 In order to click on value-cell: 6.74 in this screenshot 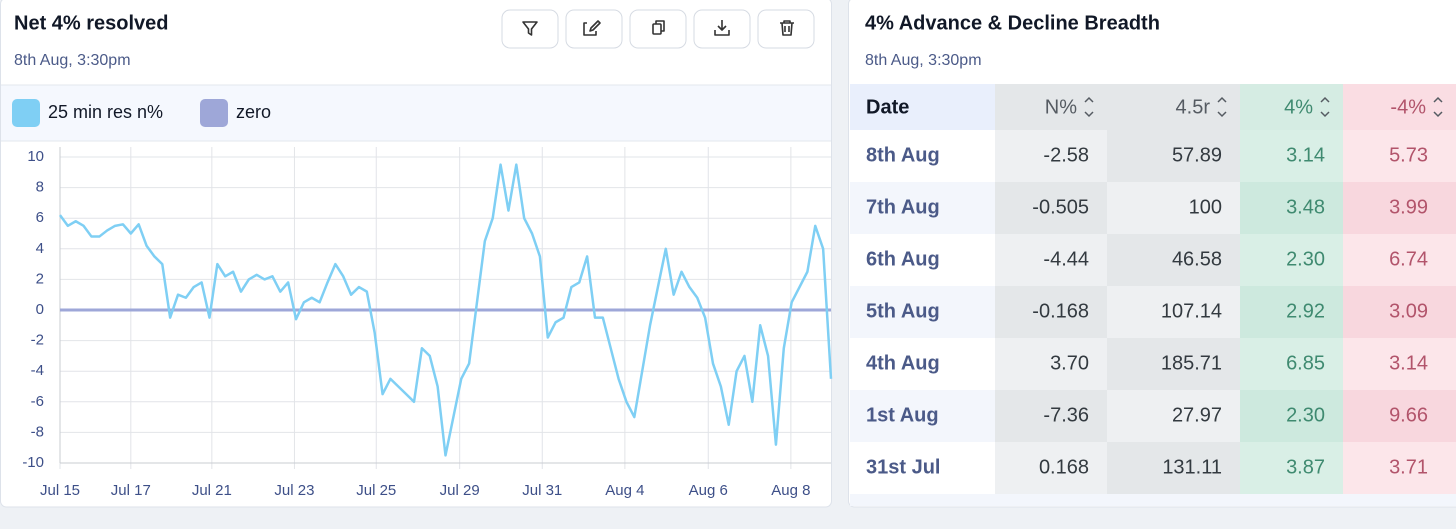, I will do `click(1408, 259)`.